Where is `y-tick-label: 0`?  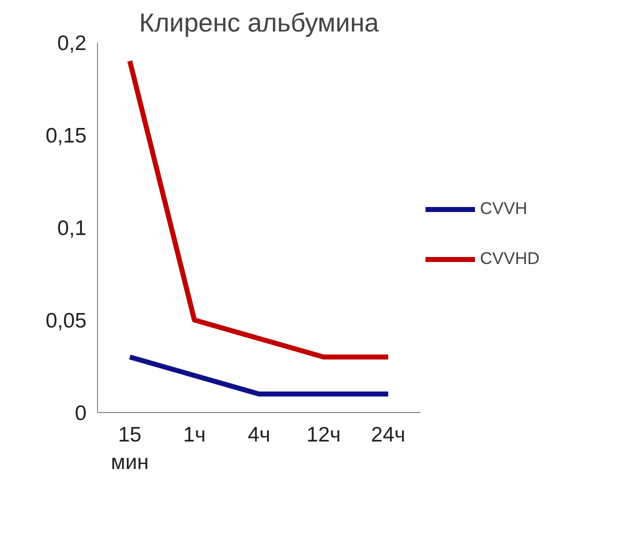
y-tick-label: 0 is located at coordinates (80, 413).